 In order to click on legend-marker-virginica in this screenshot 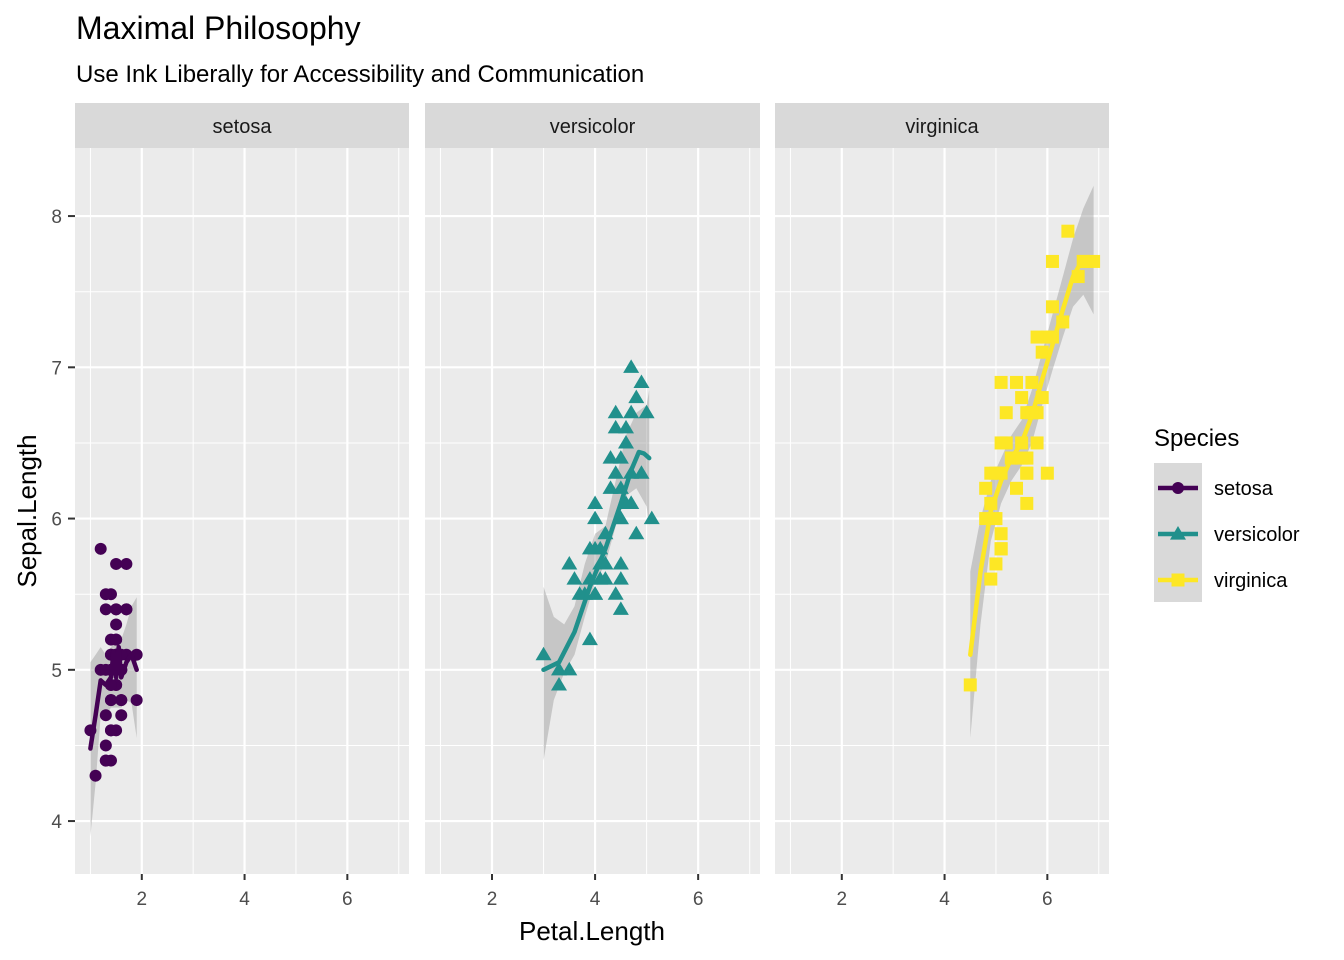, I will do `click(1178, 580)`.